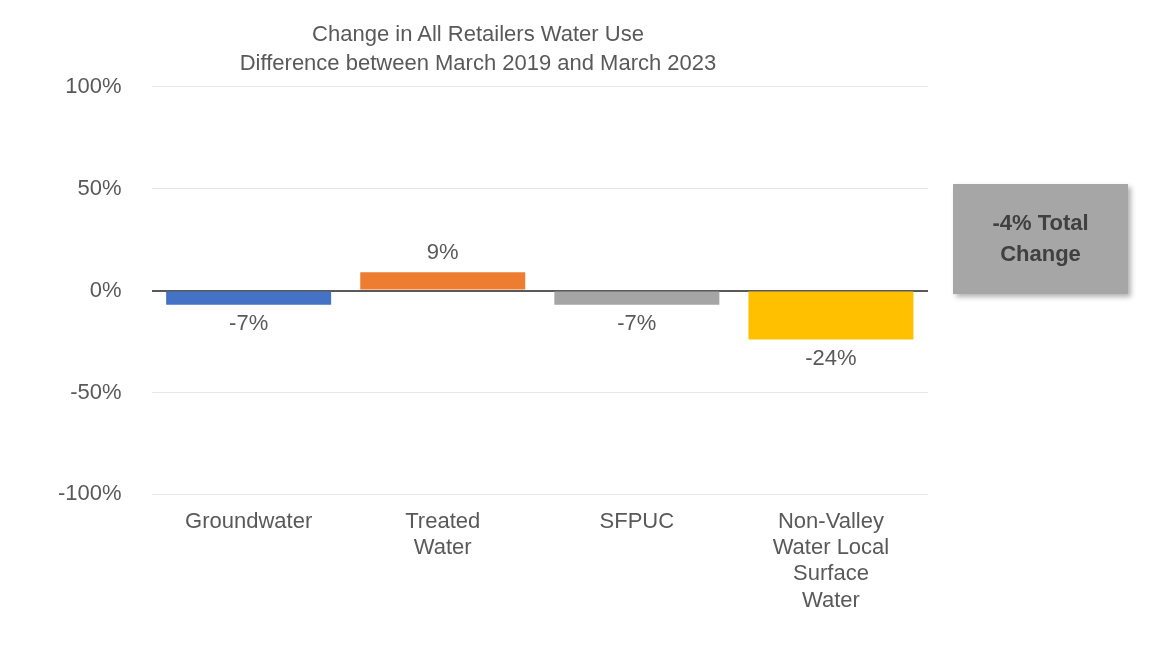 The width and height of the screenshot is (1153, 656). What do you see at coordinates (443, 533) in the screenshot?
I see `x-tick-label: Treated Water` at bounding box center [443, 533].